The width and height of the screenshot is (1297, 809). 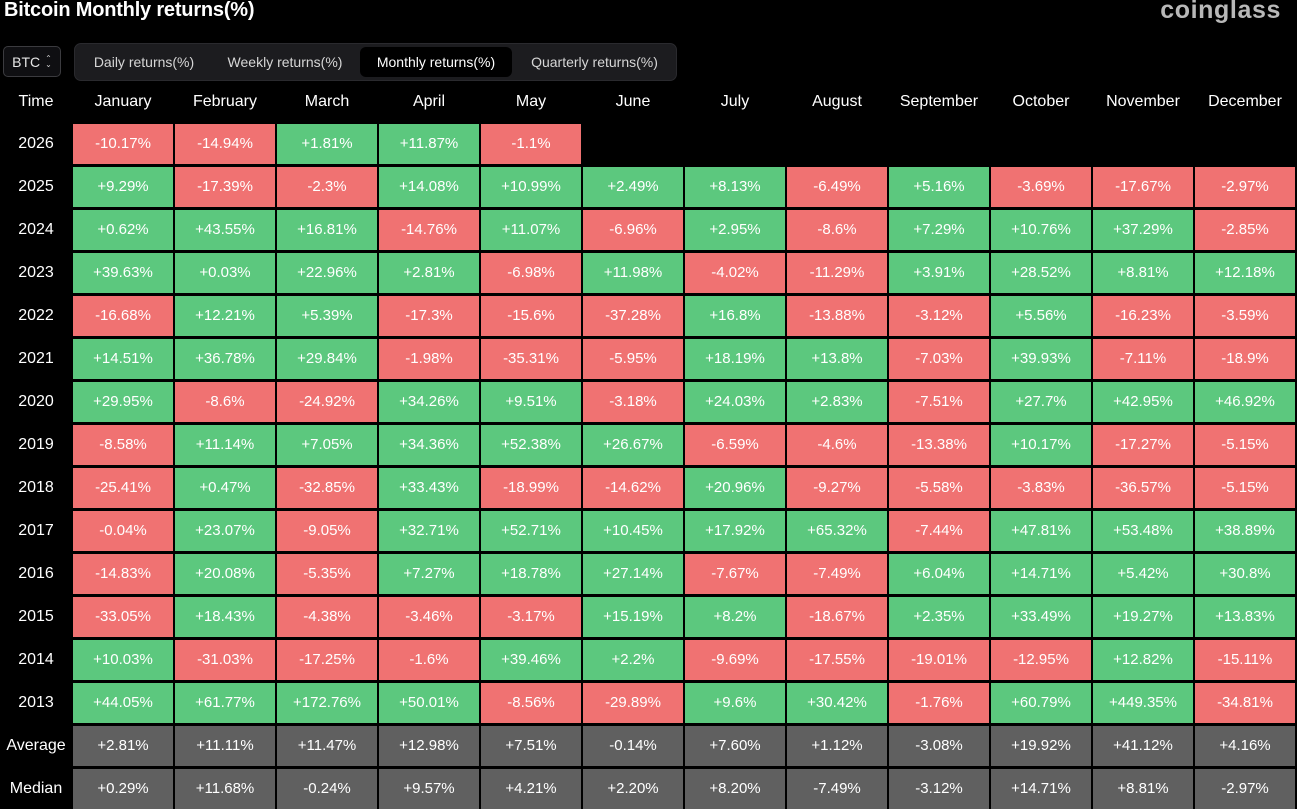 I want to click on return-cell: +32.71%, so click(x=429, y=531).